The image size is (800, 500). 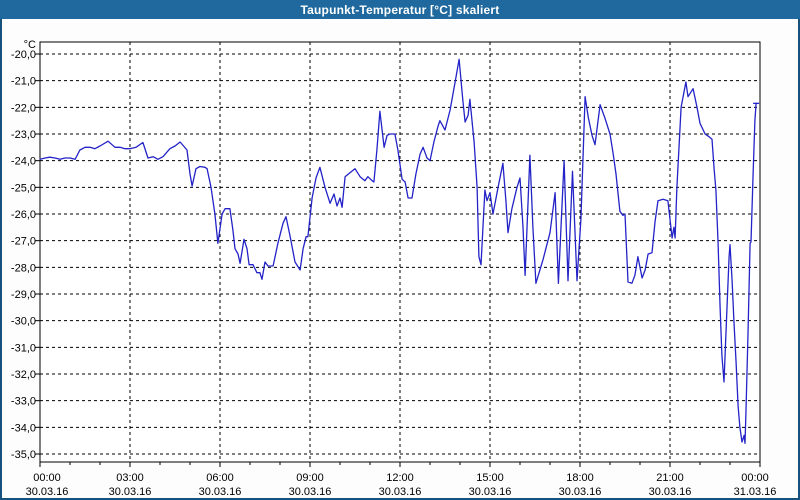 What do you see at coordinates (23, 55) in the screenshot?
I see `y-tick-label: -20,0` at bounding box center [23, 55].